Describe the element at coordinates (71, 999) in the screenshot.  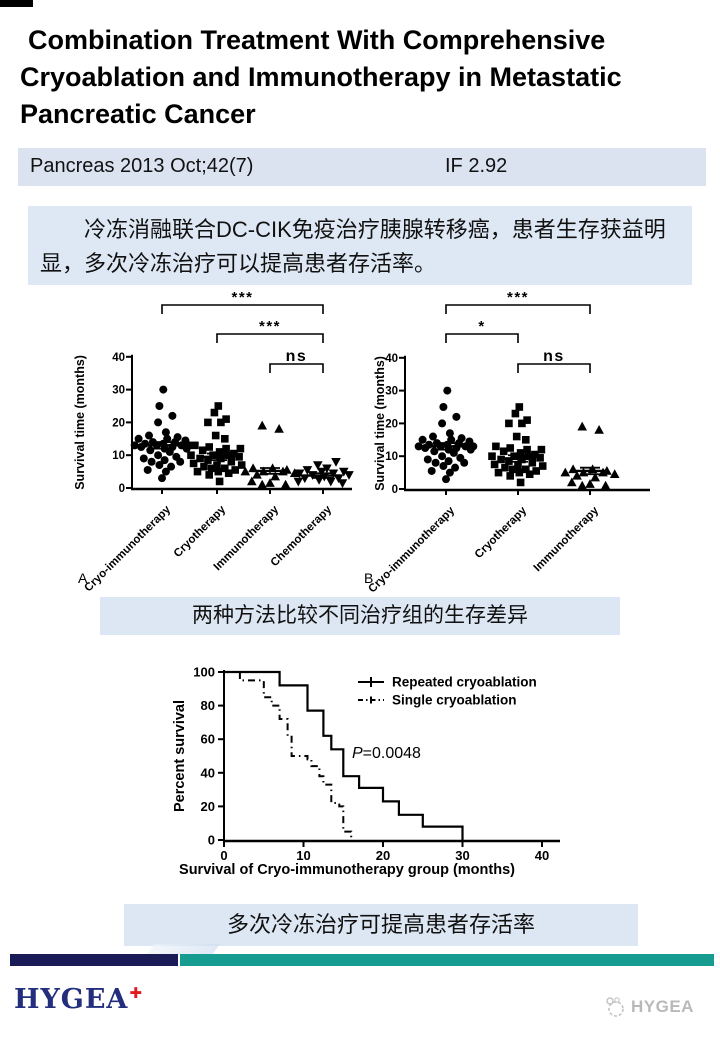
I see `hygea-logo-text: HYGEA` at that location.